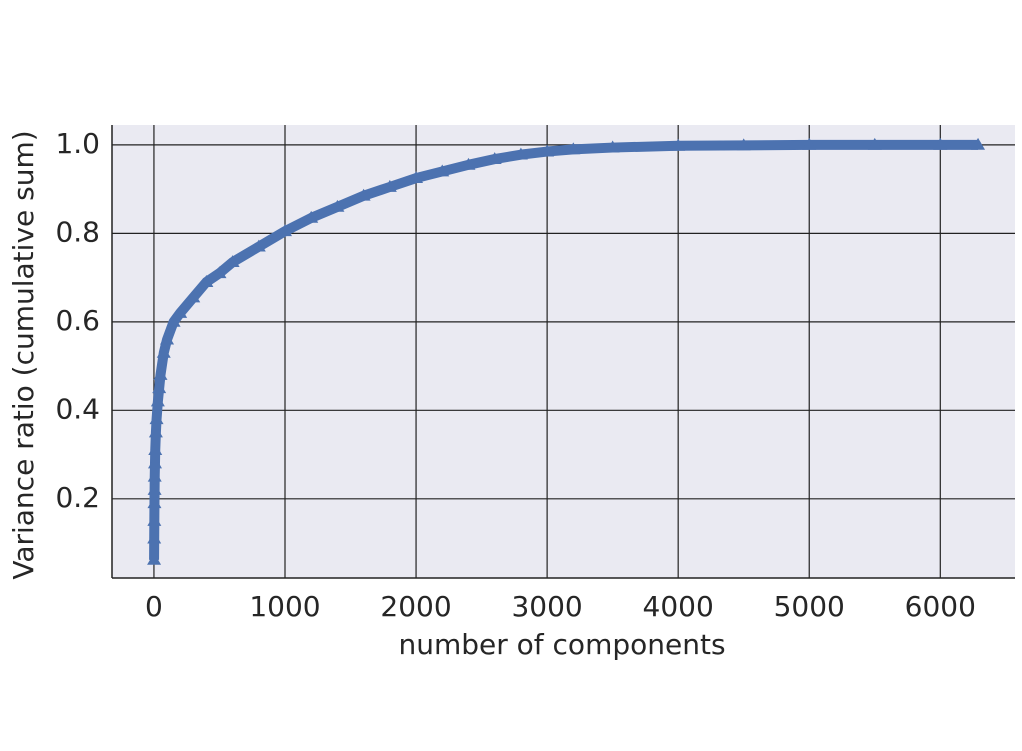  I want to click on y-tick-label: 0.2, so click(77, 497).